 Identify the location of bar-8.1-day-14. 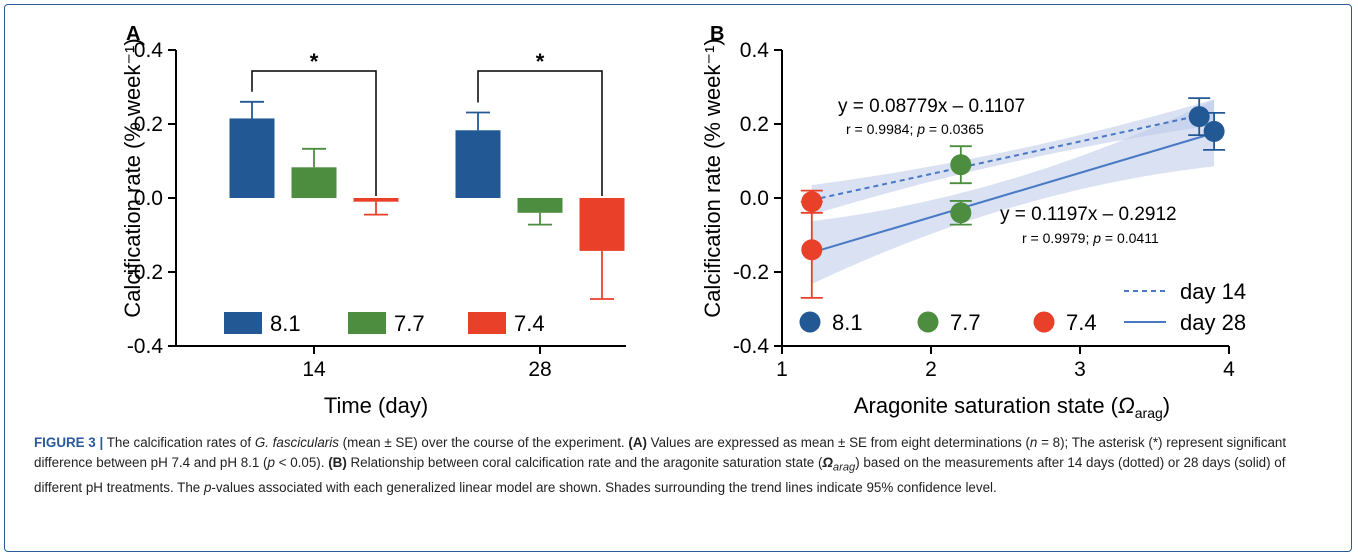
(252, 158).